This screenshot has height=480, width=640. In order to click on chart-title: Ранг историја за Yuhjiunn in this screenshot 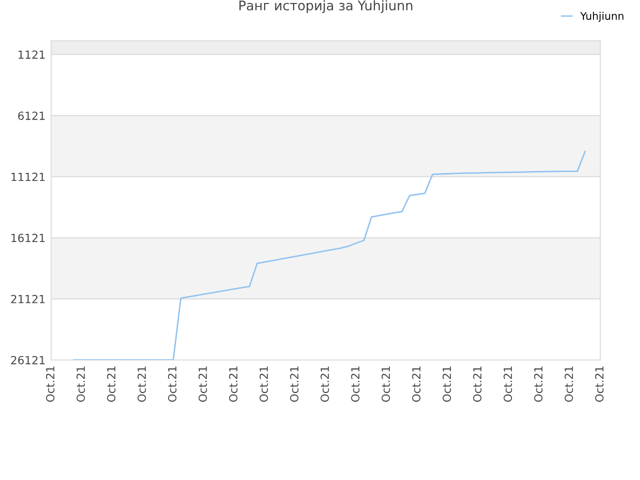, I will do `click(325, 6)`.